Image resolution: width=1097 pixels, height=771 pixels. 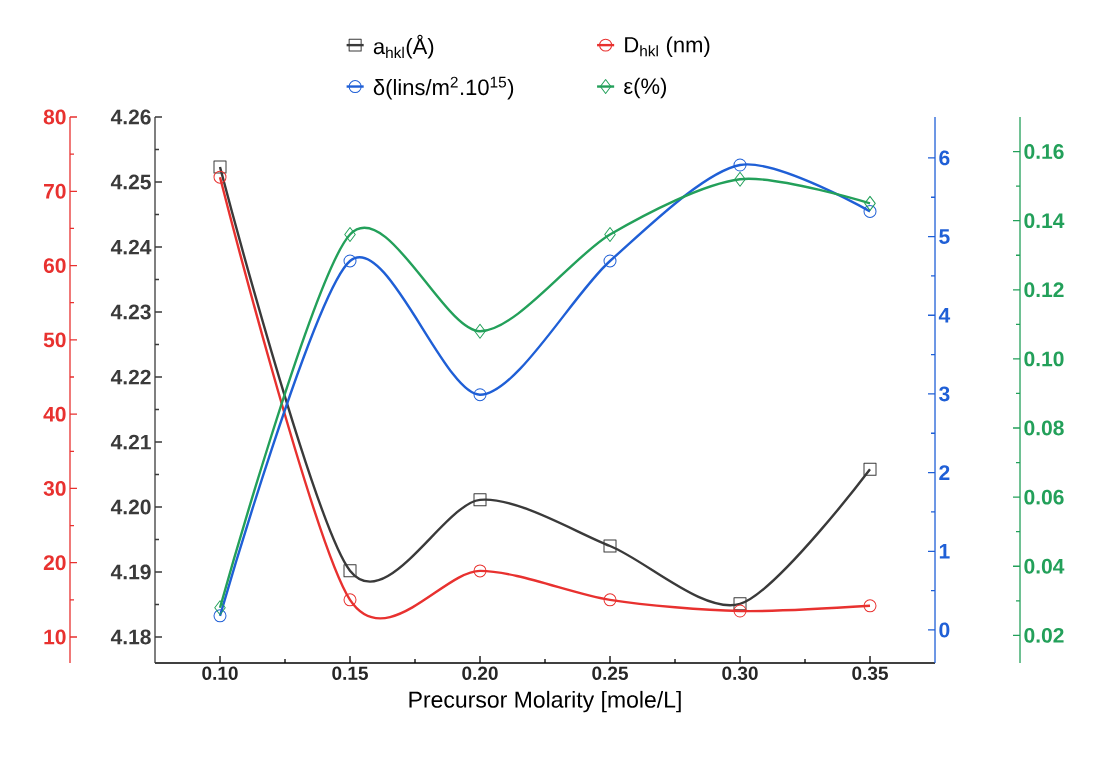 I want to click on y-tick-label: 2, so click(x=944, y=472).